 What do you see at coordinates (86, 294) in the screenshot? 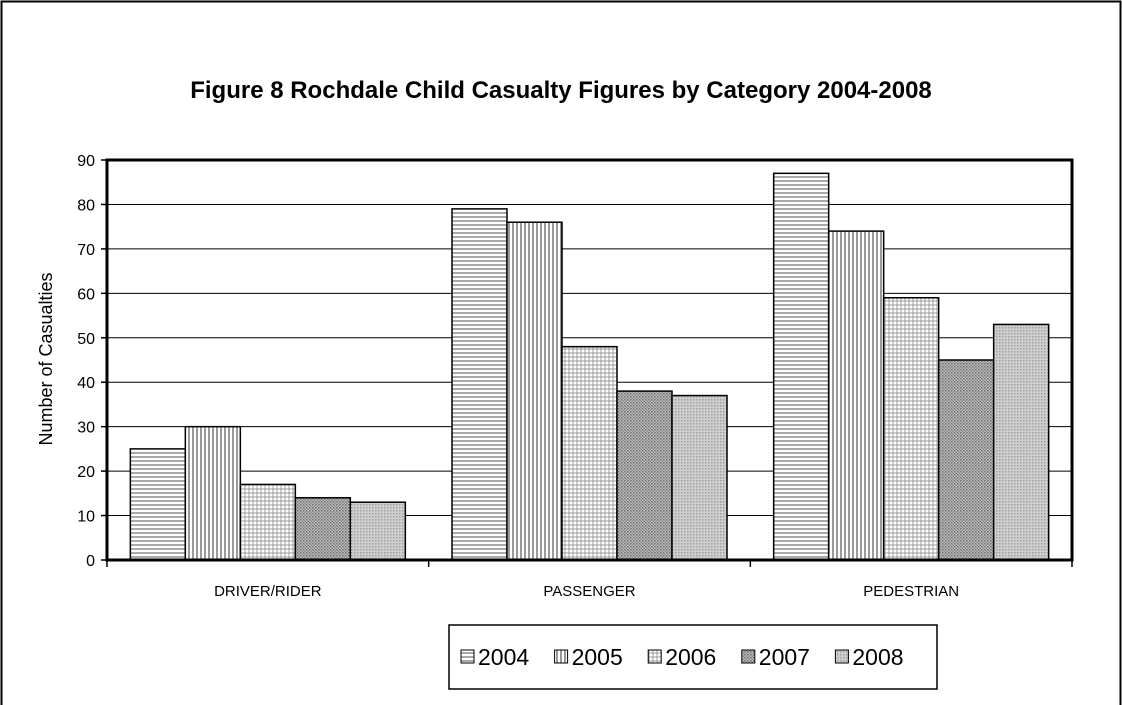
I see `y-tick-label: 60` at bounding box center [86, 294].